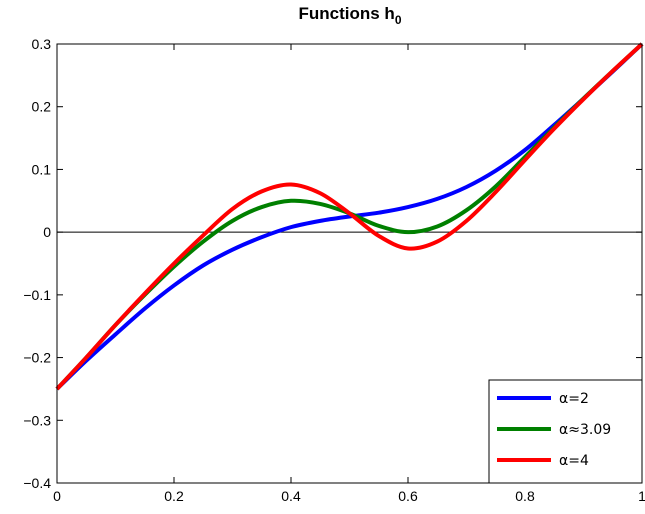 The width and height of the screenshot is (645, 514). Describe the element at coordinates (37, 420) in the screenshot. I see `y-tick-label: −0.3` at that location.